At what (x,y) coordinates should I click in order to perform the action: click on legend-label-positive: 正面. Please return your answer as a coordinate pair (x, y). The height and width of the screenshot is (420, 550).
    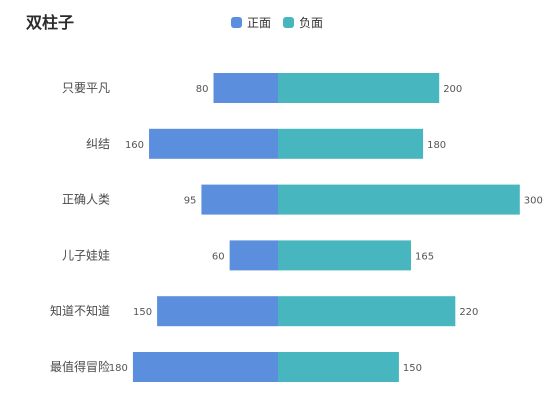
    Looking at the image, I should click on (259, 23).